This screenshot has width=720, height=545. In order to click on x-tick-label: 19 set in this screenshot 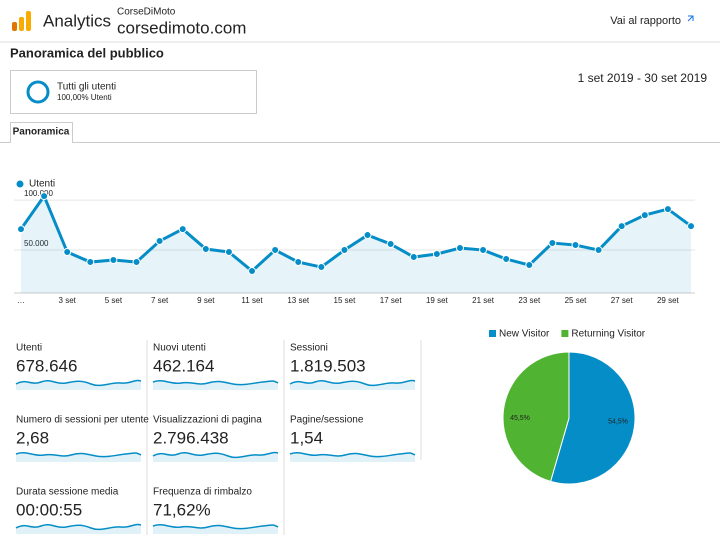, I will do `click(437, 300)`.